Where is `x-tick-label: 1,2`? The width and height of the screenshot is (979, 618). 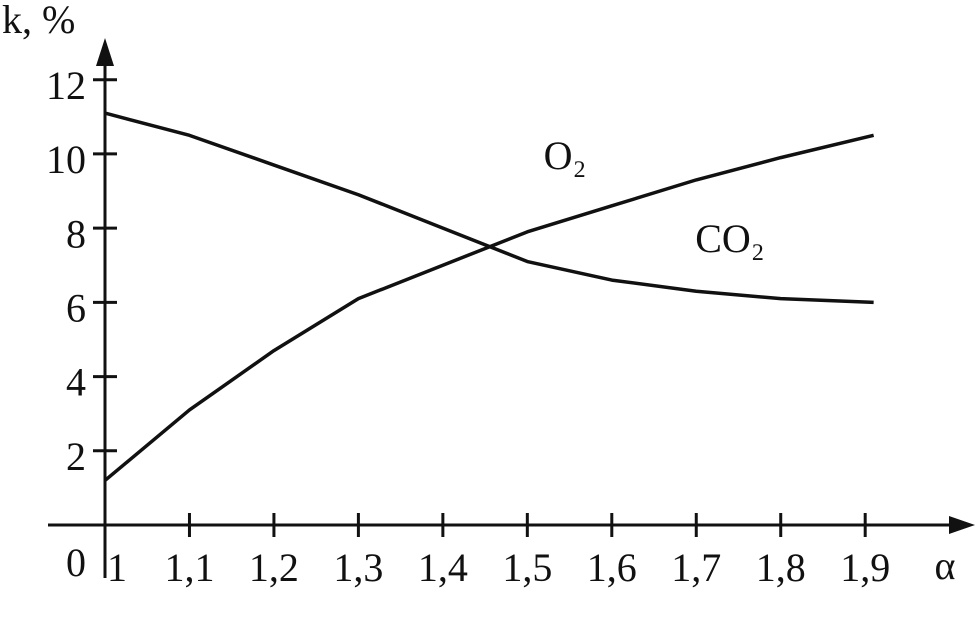 x-tick-label: 1,2 is located at coordinates (274, 567).